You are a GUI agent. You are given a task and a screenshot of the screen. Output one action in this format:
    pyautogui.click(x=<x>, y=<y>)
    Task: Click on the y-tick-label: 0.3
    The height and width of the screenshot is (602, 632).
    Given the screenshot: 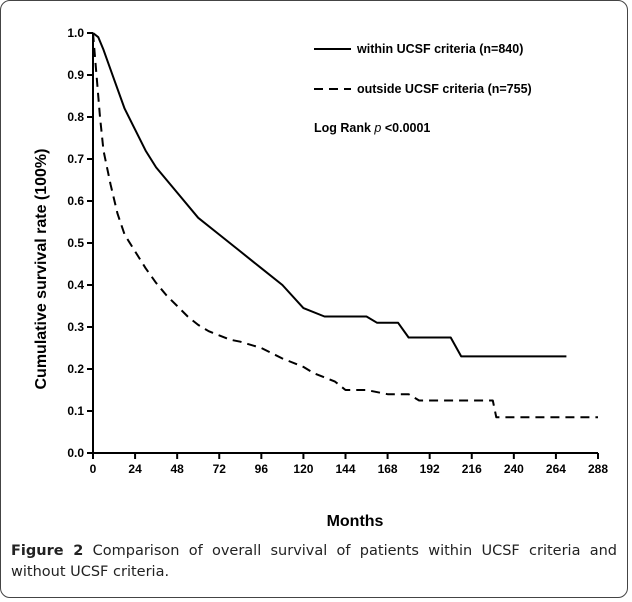 What is the action you would take?
    pyautogui.click(x=75, y=327)
    